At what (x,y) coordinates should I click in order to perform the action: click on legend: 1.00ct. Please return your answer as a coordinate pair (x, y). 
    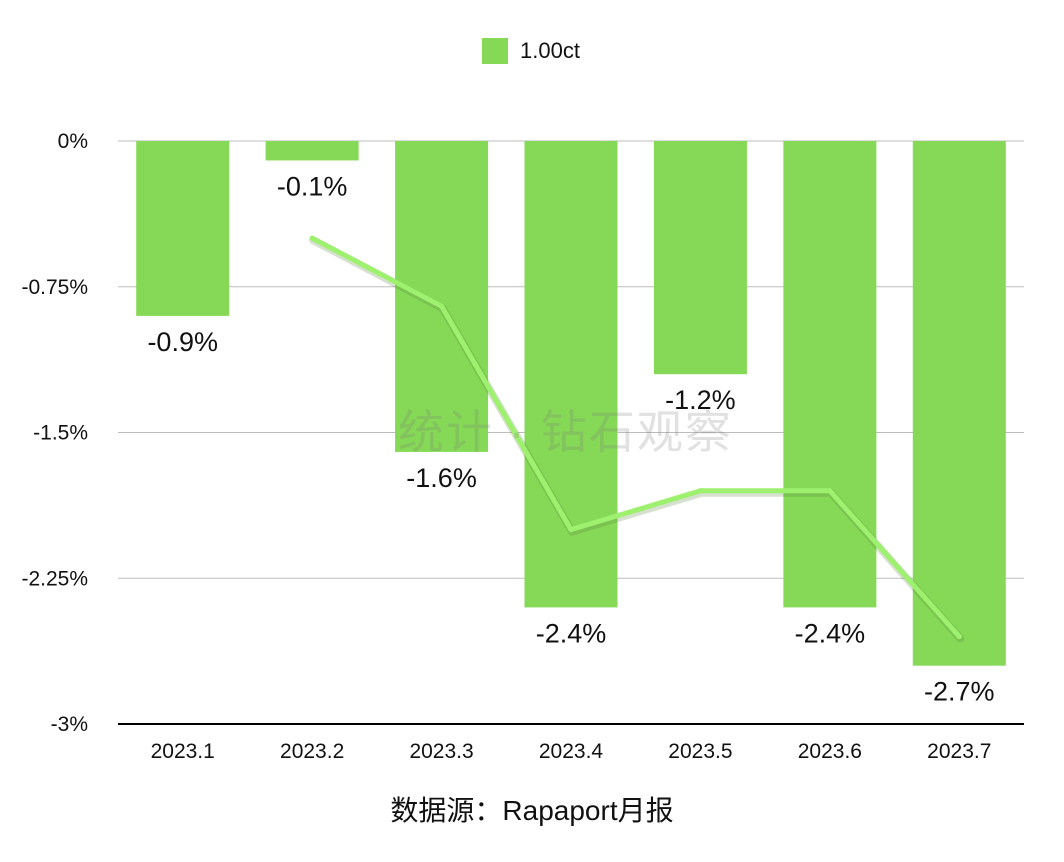
    Looking at the image, I should click on (531, 51).